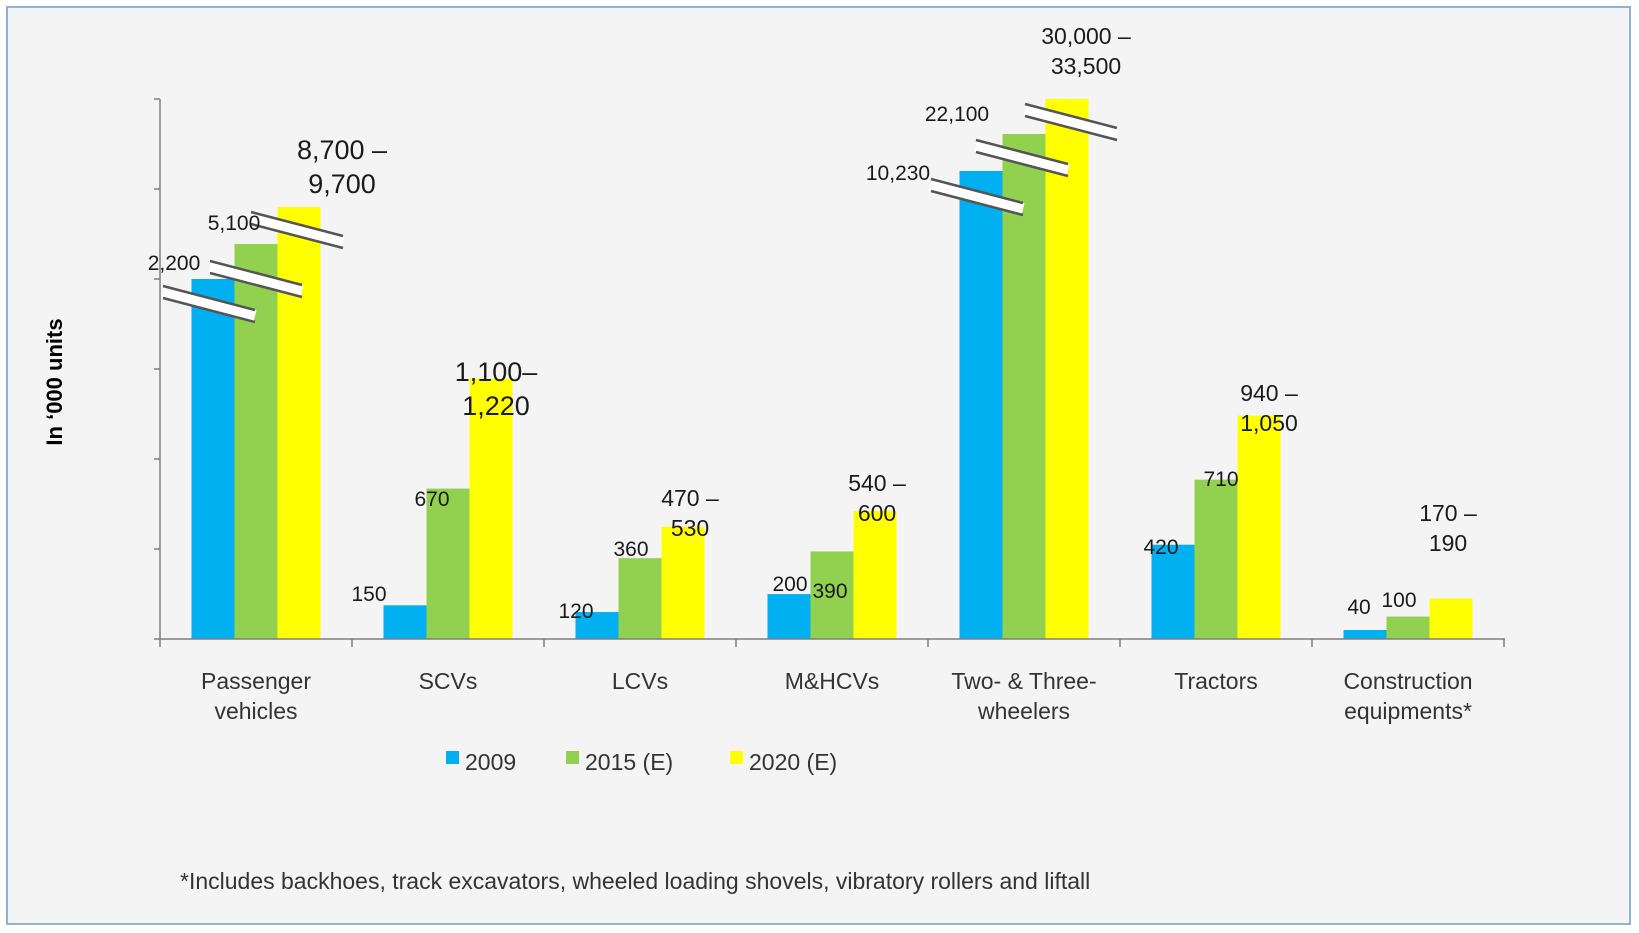 Image resolution: width=1639 pixels, height=933 pixels. What do you see at coordinates (877, 513) in the screenshot?
I see `data-label-3-2-1: 600` at bounding box center [877, 513].